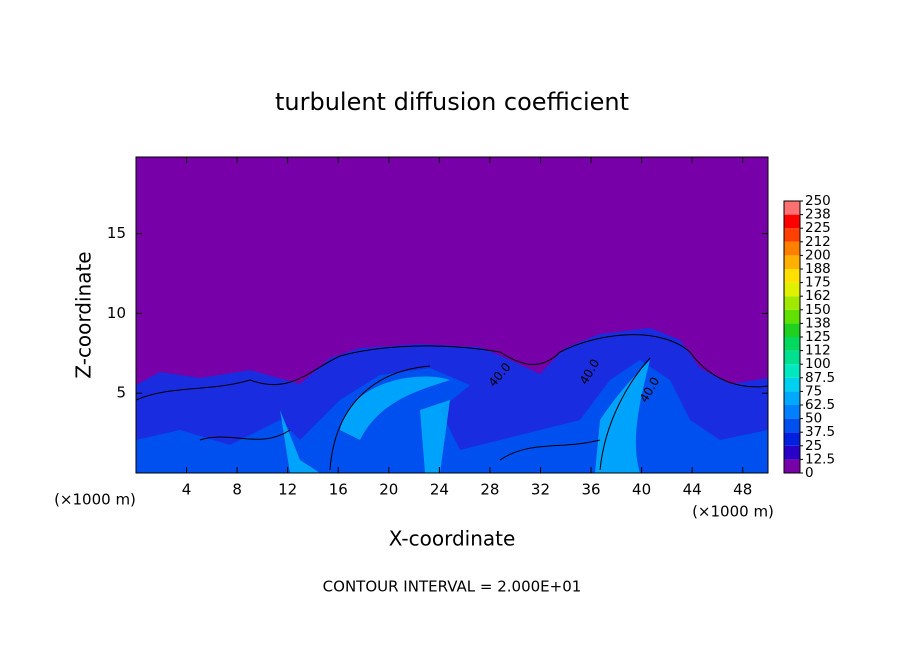 The width and height of the screenshot is (904, 654). I want to click on x-tick-label: 36, so click(590, 490).